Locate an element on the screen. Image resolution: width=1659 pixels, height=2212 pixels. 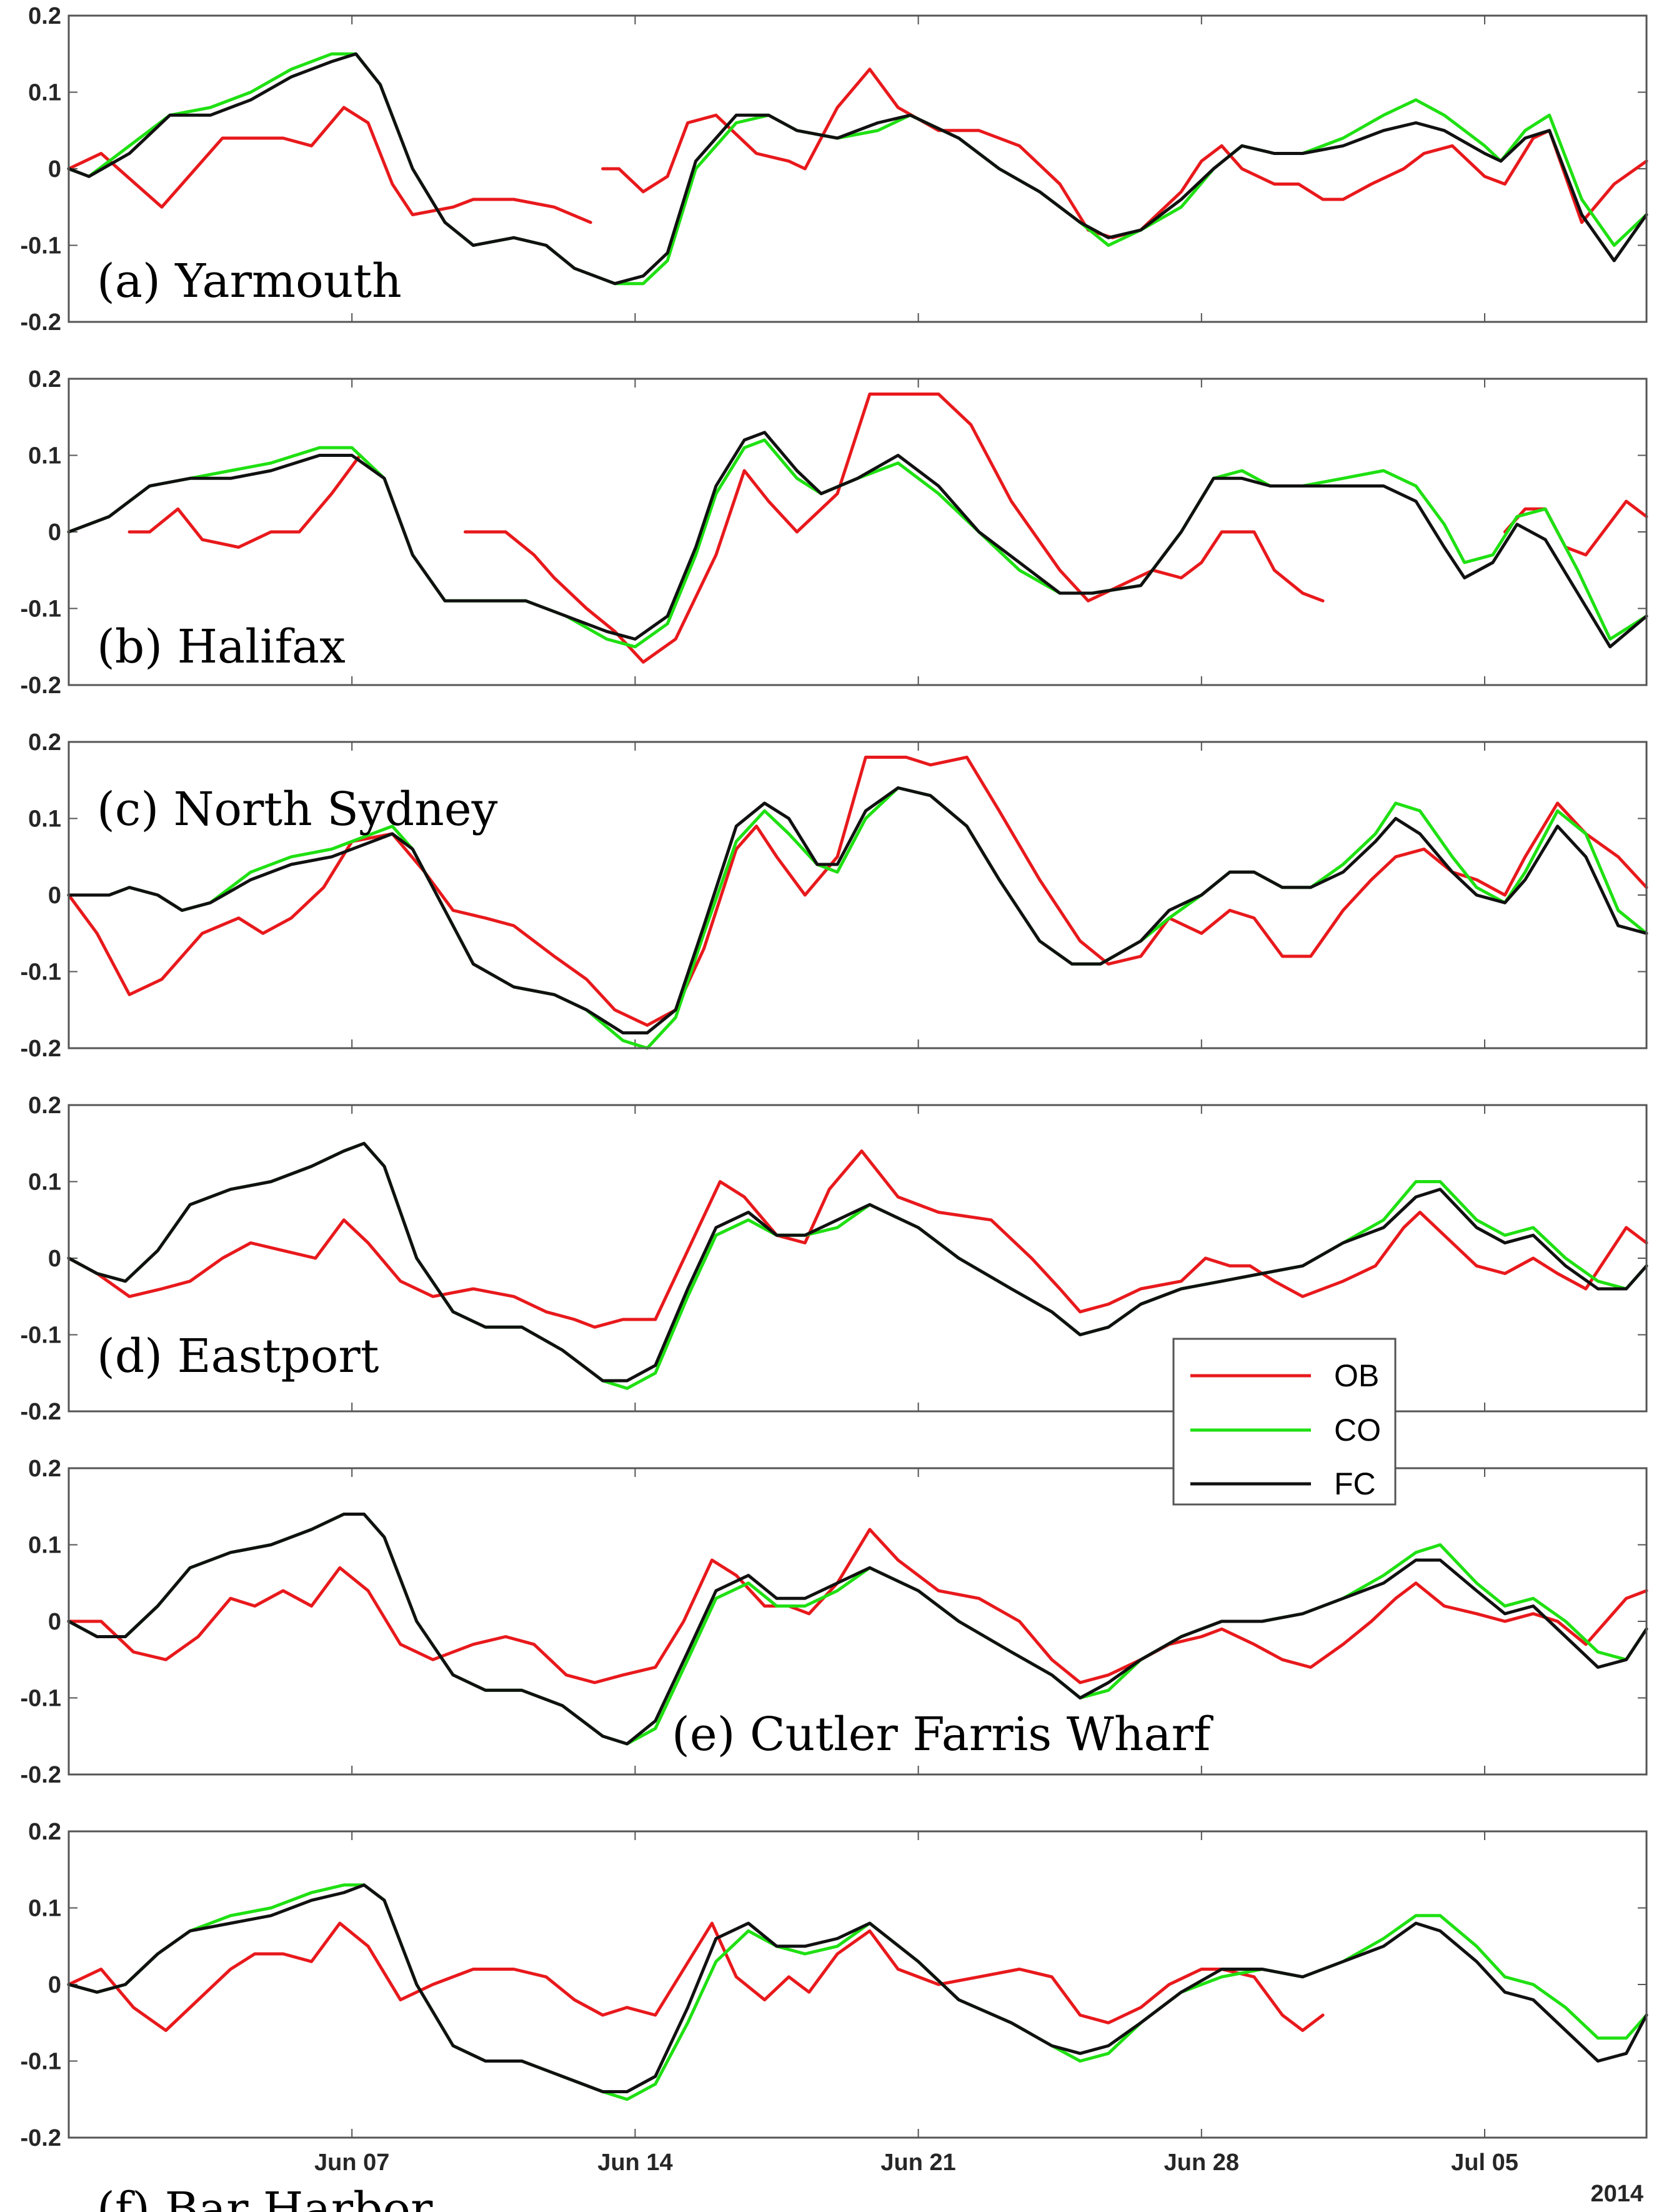
x-tick-label: Jun 07 is located at coordinates (351, 2162).